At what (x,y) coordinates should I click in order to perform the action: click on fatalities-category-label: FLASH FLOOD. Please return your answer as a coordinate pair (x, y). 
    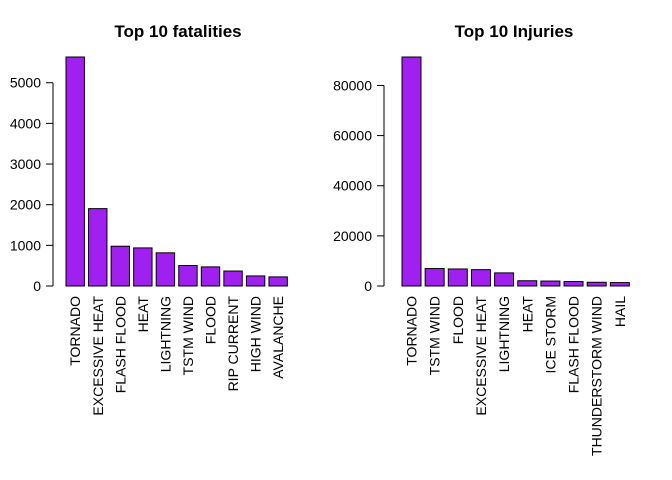
    Looking at the image, I should click on (120, 344).